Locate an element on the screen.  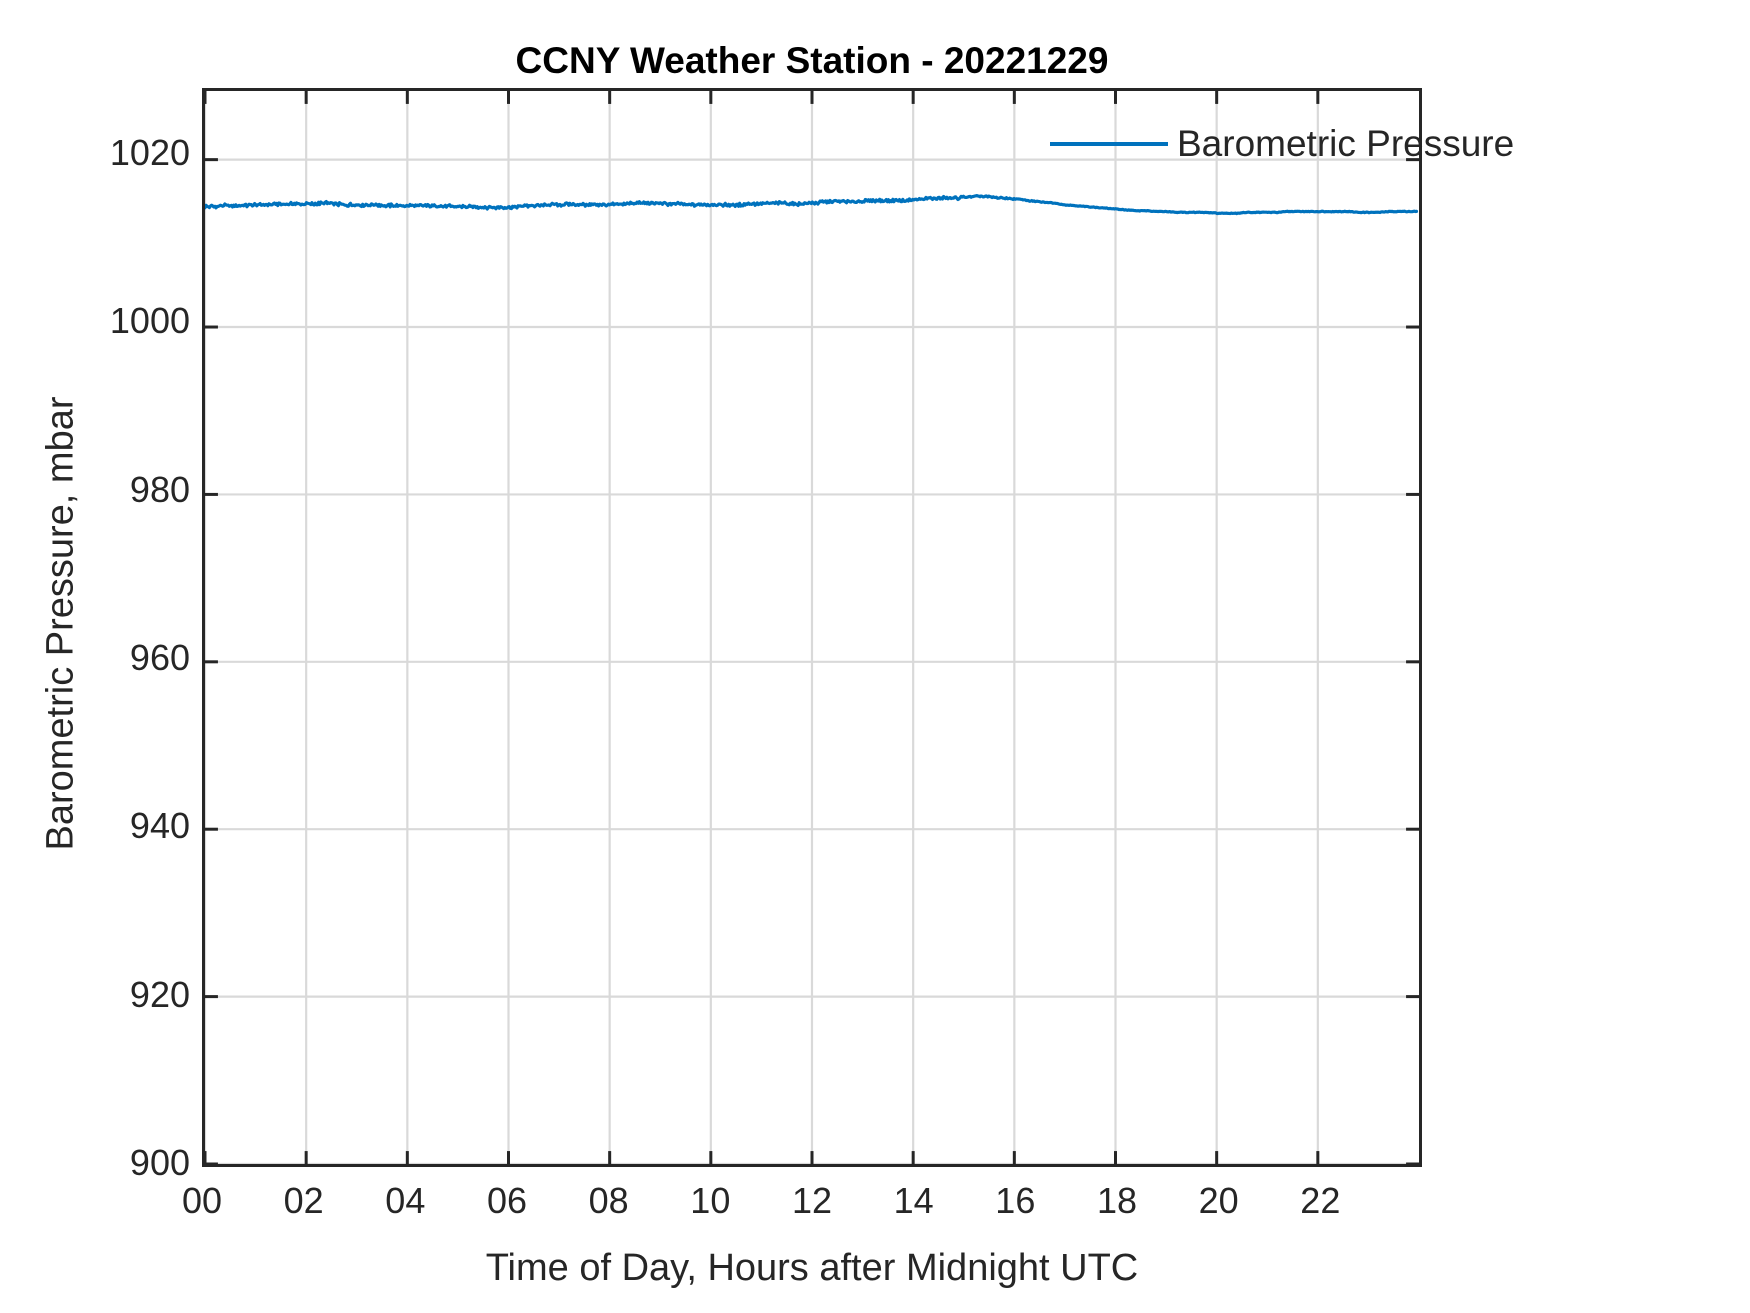
x-axis-tick-labels: 00 02 04 06 08 10 12 14 16 18 20 22 is located at coordinates (875, 1205).